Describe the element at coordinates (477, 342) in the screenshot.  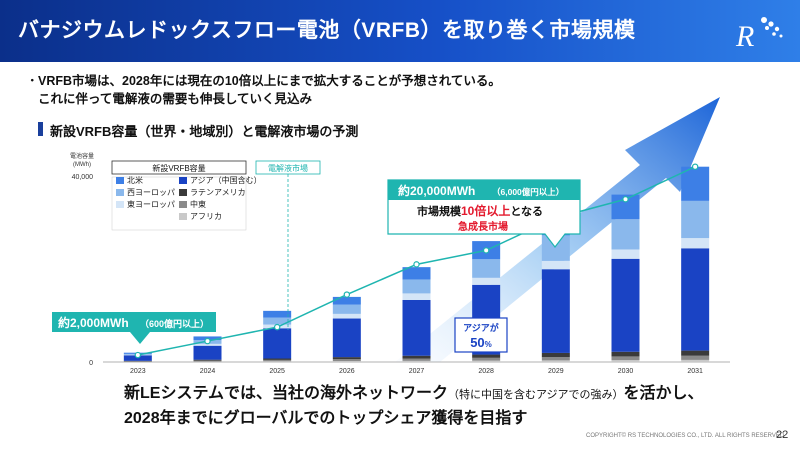
I see `asia-share-value: 50` at that location.